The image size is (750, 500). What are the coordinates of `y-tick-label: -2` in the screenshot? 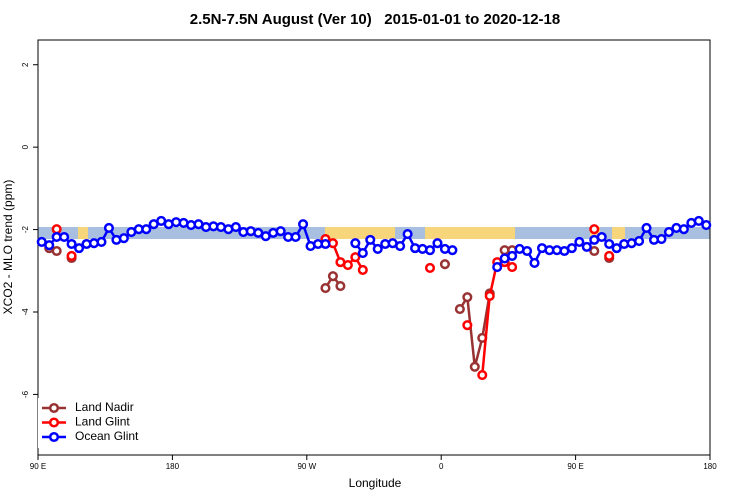 It's located at (25, 229).